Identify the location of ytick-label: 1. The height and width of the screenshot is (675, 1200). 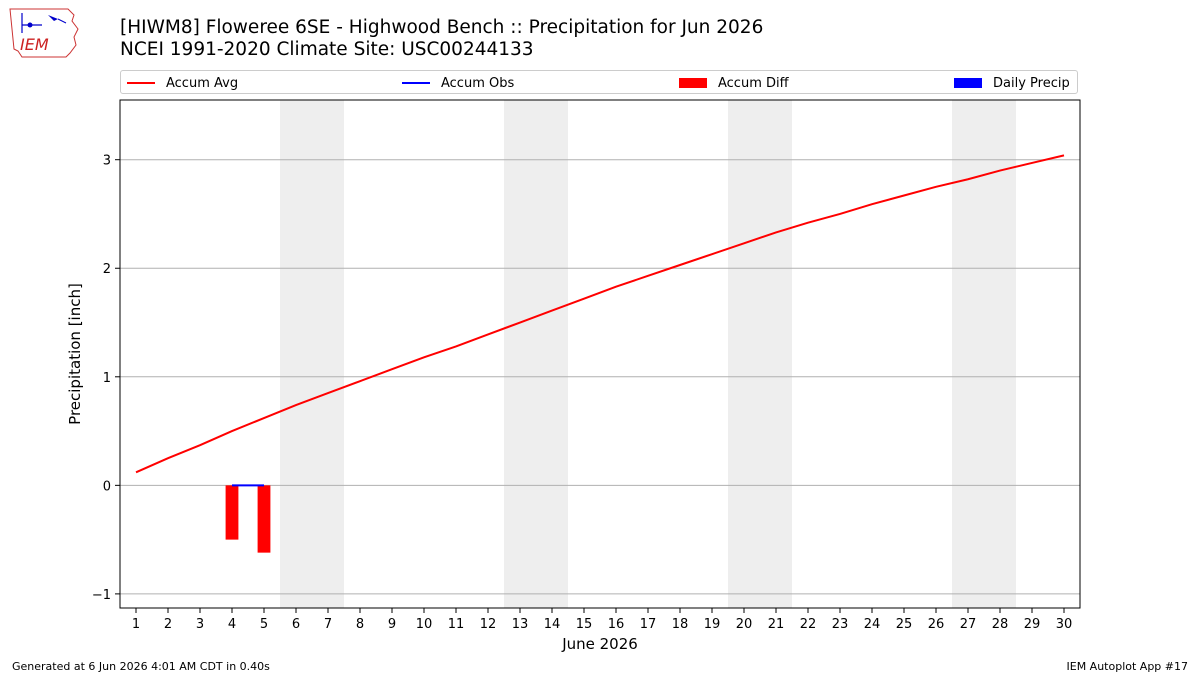
(107, 378).